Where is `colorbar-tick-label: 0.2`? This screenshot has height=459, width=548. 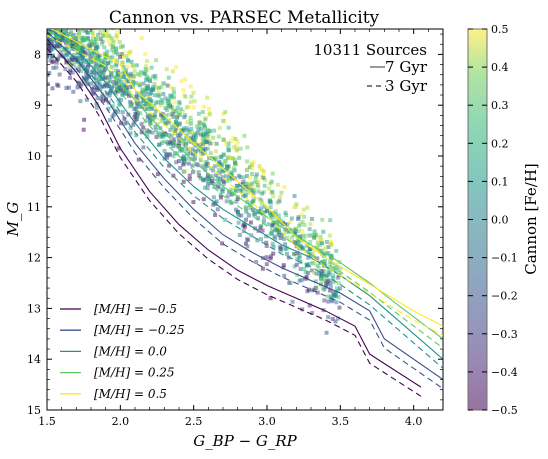 colorbar-tick-label: 0.2 is located at coordinates (500, 143).